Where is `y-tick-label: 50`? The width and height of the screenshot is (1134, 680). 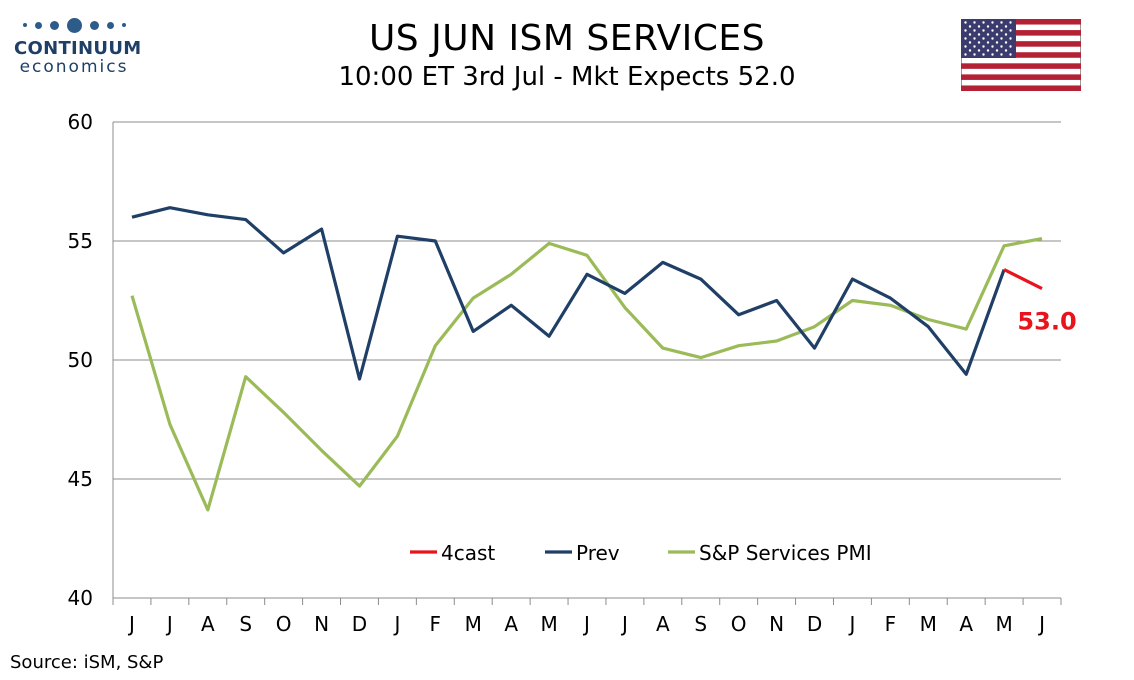
y-tick-label: 50 is located at coordinates (80, 360).